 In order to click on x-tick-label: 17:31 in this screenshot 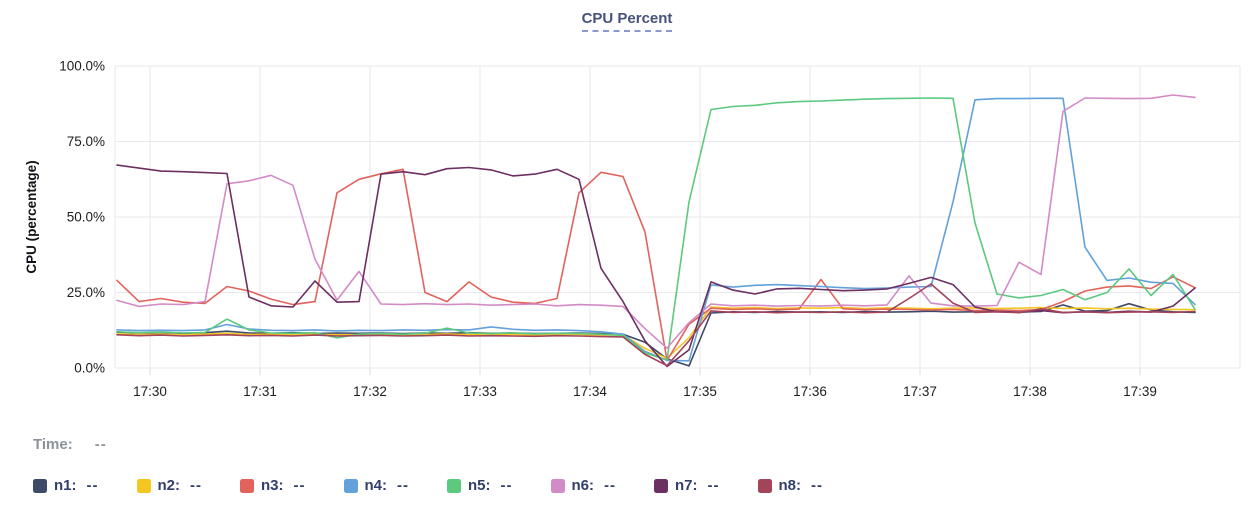, I will do `click(260, 391)`.